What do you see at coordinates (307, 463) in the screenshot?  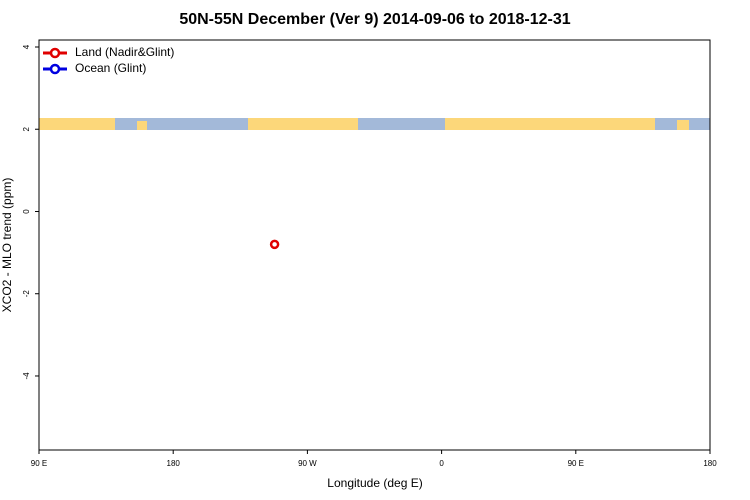 I see `x-tick-label: 90 W` at bounding box center [307, 463].